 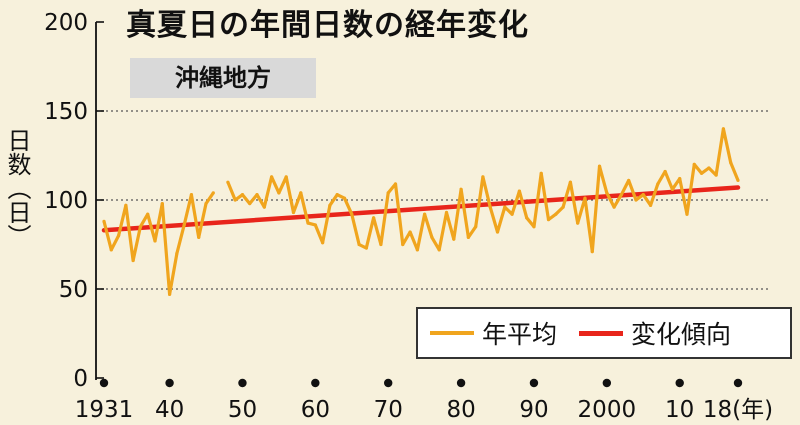 What do you see at coordinates (80, 379) in the screenshot?
I see `y-tick-label: 0` at bounding box center [80, 379].